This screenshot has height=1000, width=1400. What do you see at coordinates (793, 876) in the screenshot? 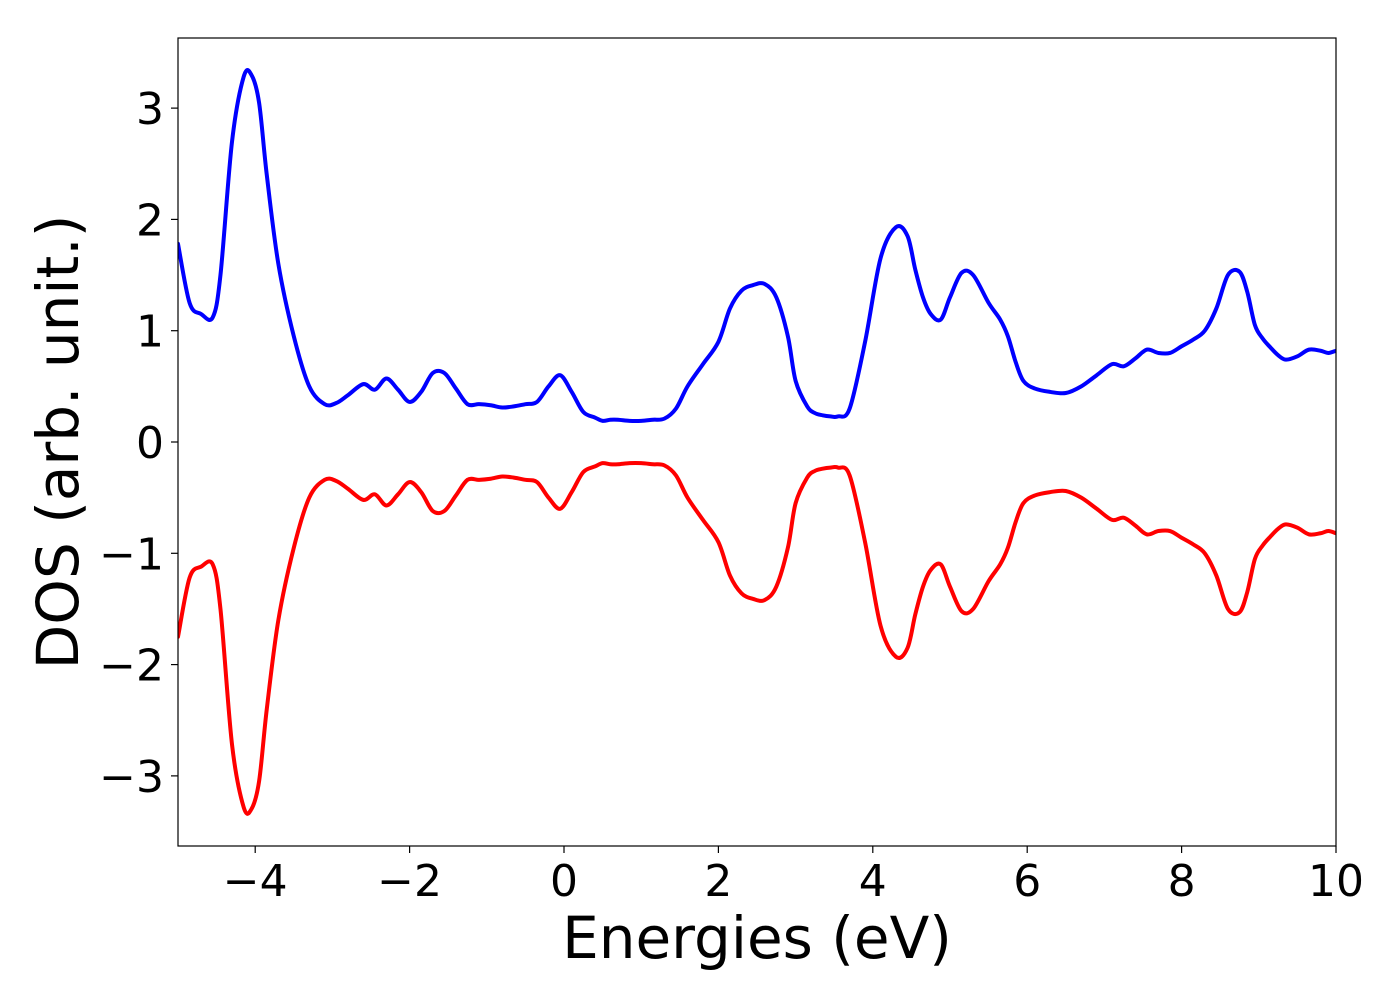
I see `x-axis: −4 −2 0 2 4 6 8 10` at bounding box center [793, 876].